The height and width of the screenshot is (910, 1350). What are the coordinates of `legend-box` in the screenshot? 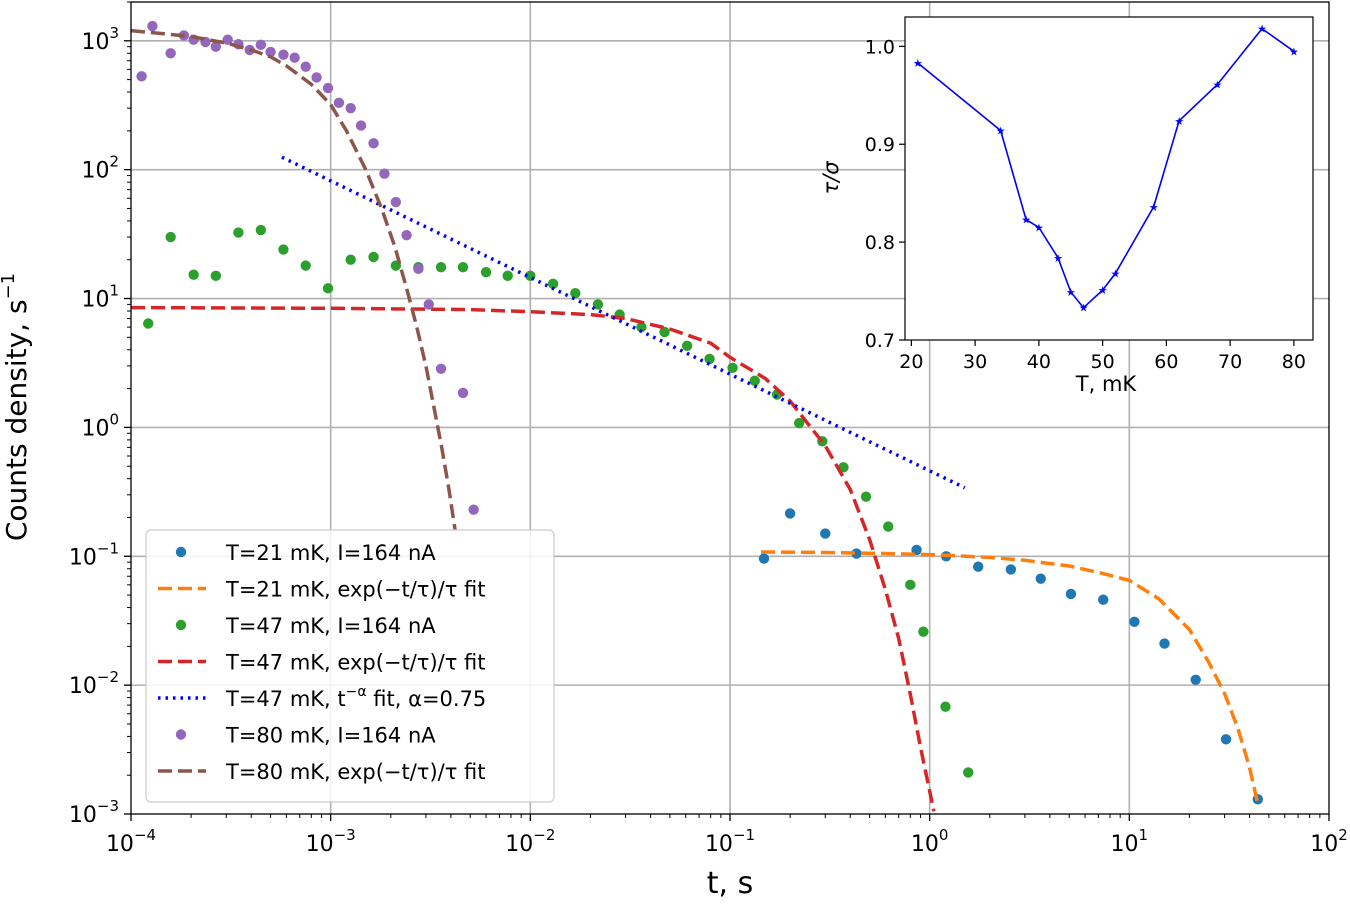 It's located at (350, 666).